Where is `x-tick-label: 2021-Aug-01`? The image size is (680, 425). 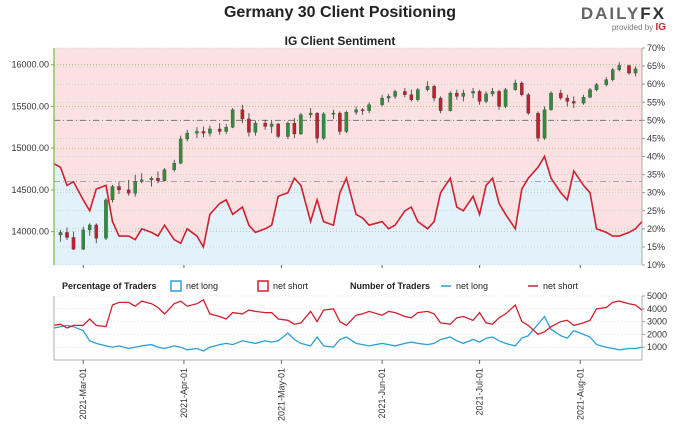
x-tick-label: 2021-Aug-01 is located at coordinates (580, 394).